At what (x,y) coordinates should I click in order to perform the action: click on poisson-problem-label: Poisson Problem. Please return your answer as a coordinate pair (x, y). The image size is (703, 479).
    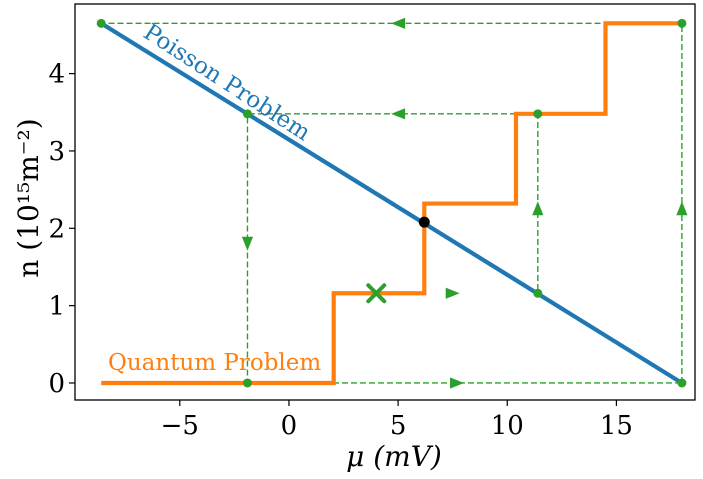
    Looking at the image, I should click on (227, 82).